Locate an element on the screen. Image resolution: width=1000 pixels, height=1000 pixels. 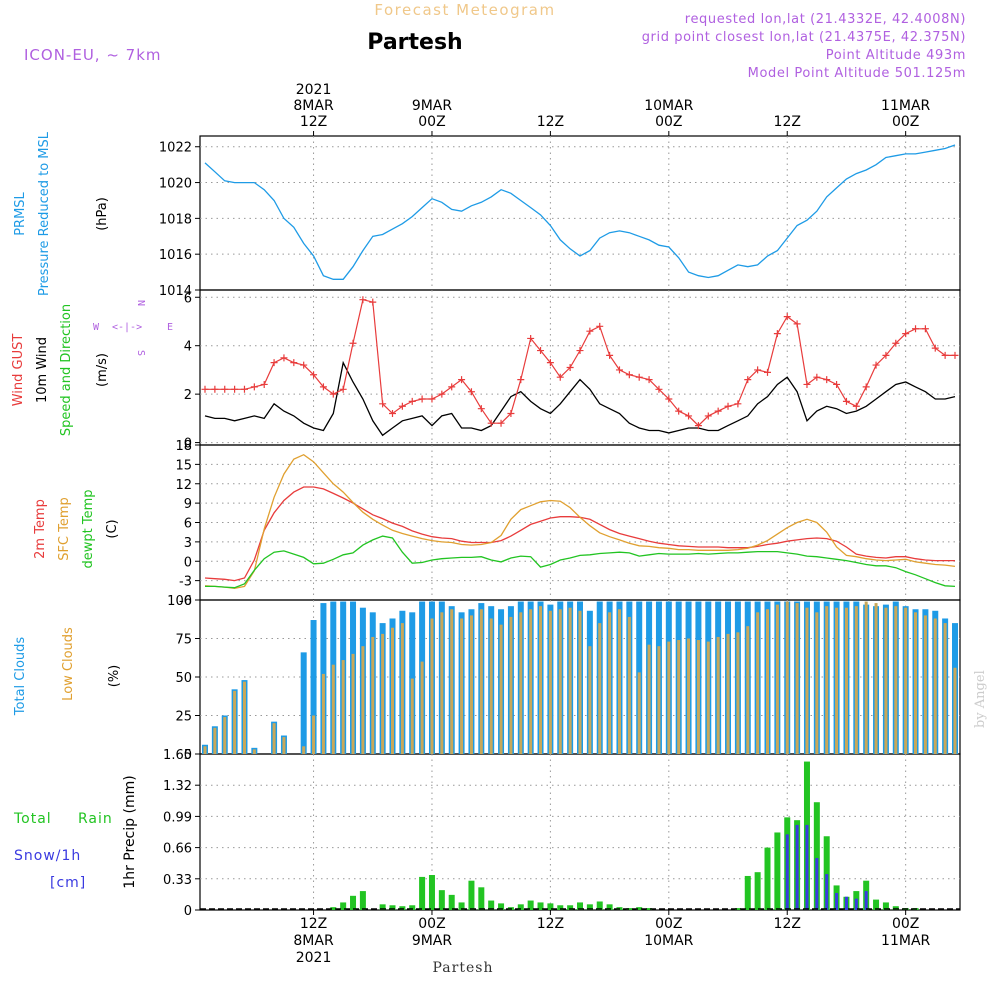
compass-w: W is located at coordinates (96, 327).